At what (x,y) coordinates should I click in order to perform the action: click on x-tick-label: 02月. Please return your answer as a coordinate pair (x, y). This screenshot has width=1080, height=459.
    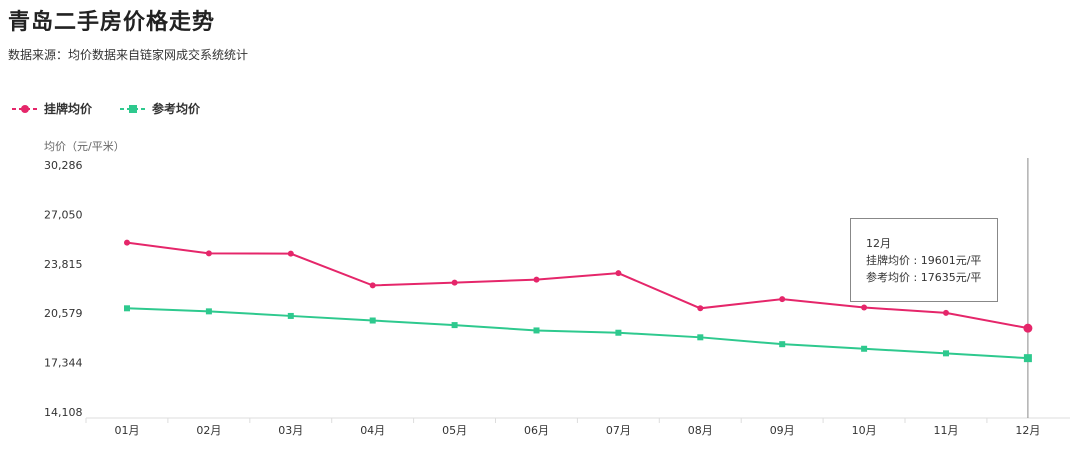
    Looking at the image, I should click on (208, 430).